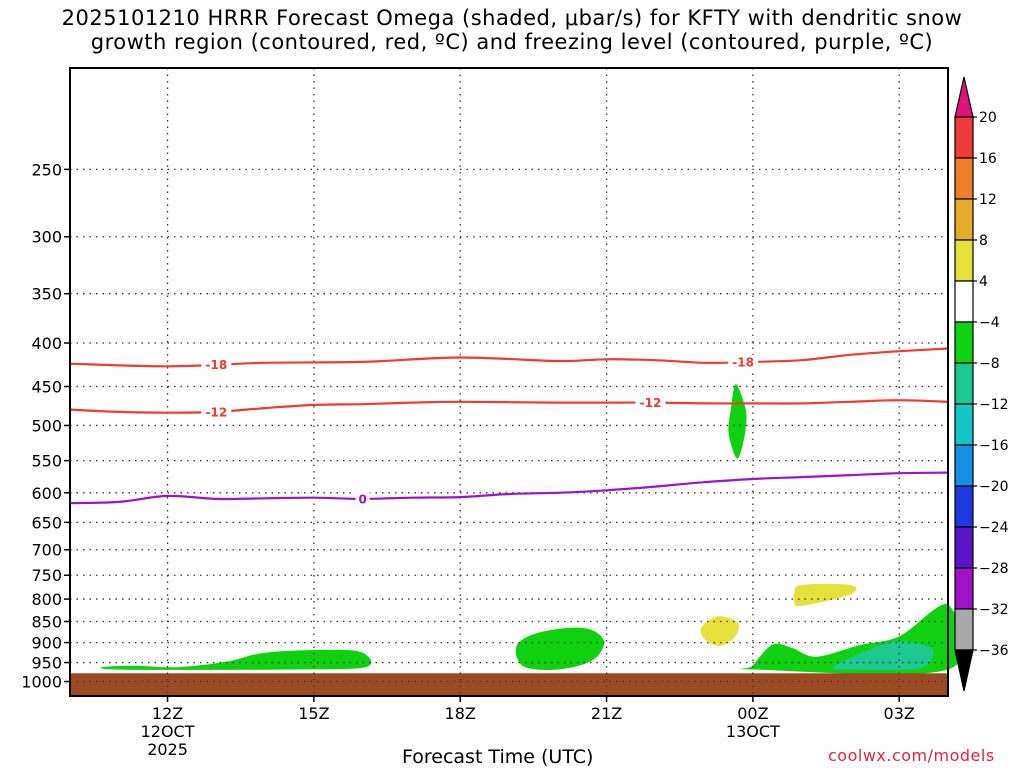 Image resolution: width=1024 pixels, height=768 pixels. Describe the element at coordinates (964, 670) in the screenshot. I see `colorbar-bottom-arrow` at that location.